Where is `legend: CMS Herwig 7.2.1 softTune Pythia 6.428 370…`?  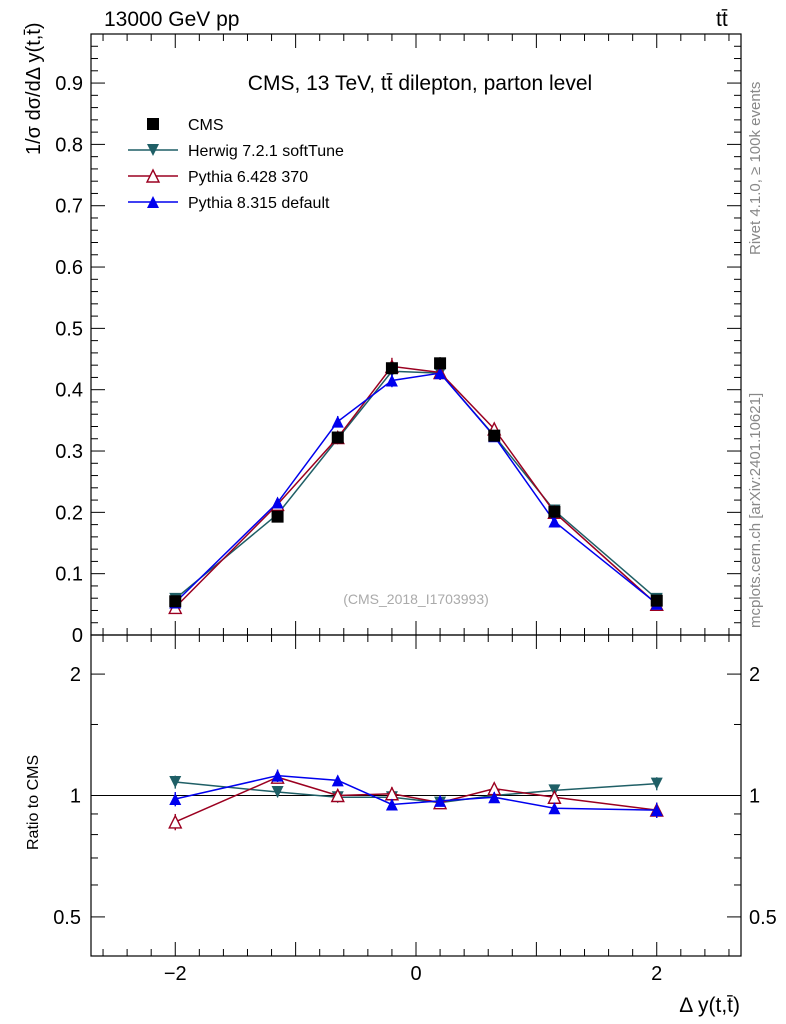
legend: CMS Herwig 7.2.1 softTune Pythia 6.428 370… is located at coordinates (236, 164).